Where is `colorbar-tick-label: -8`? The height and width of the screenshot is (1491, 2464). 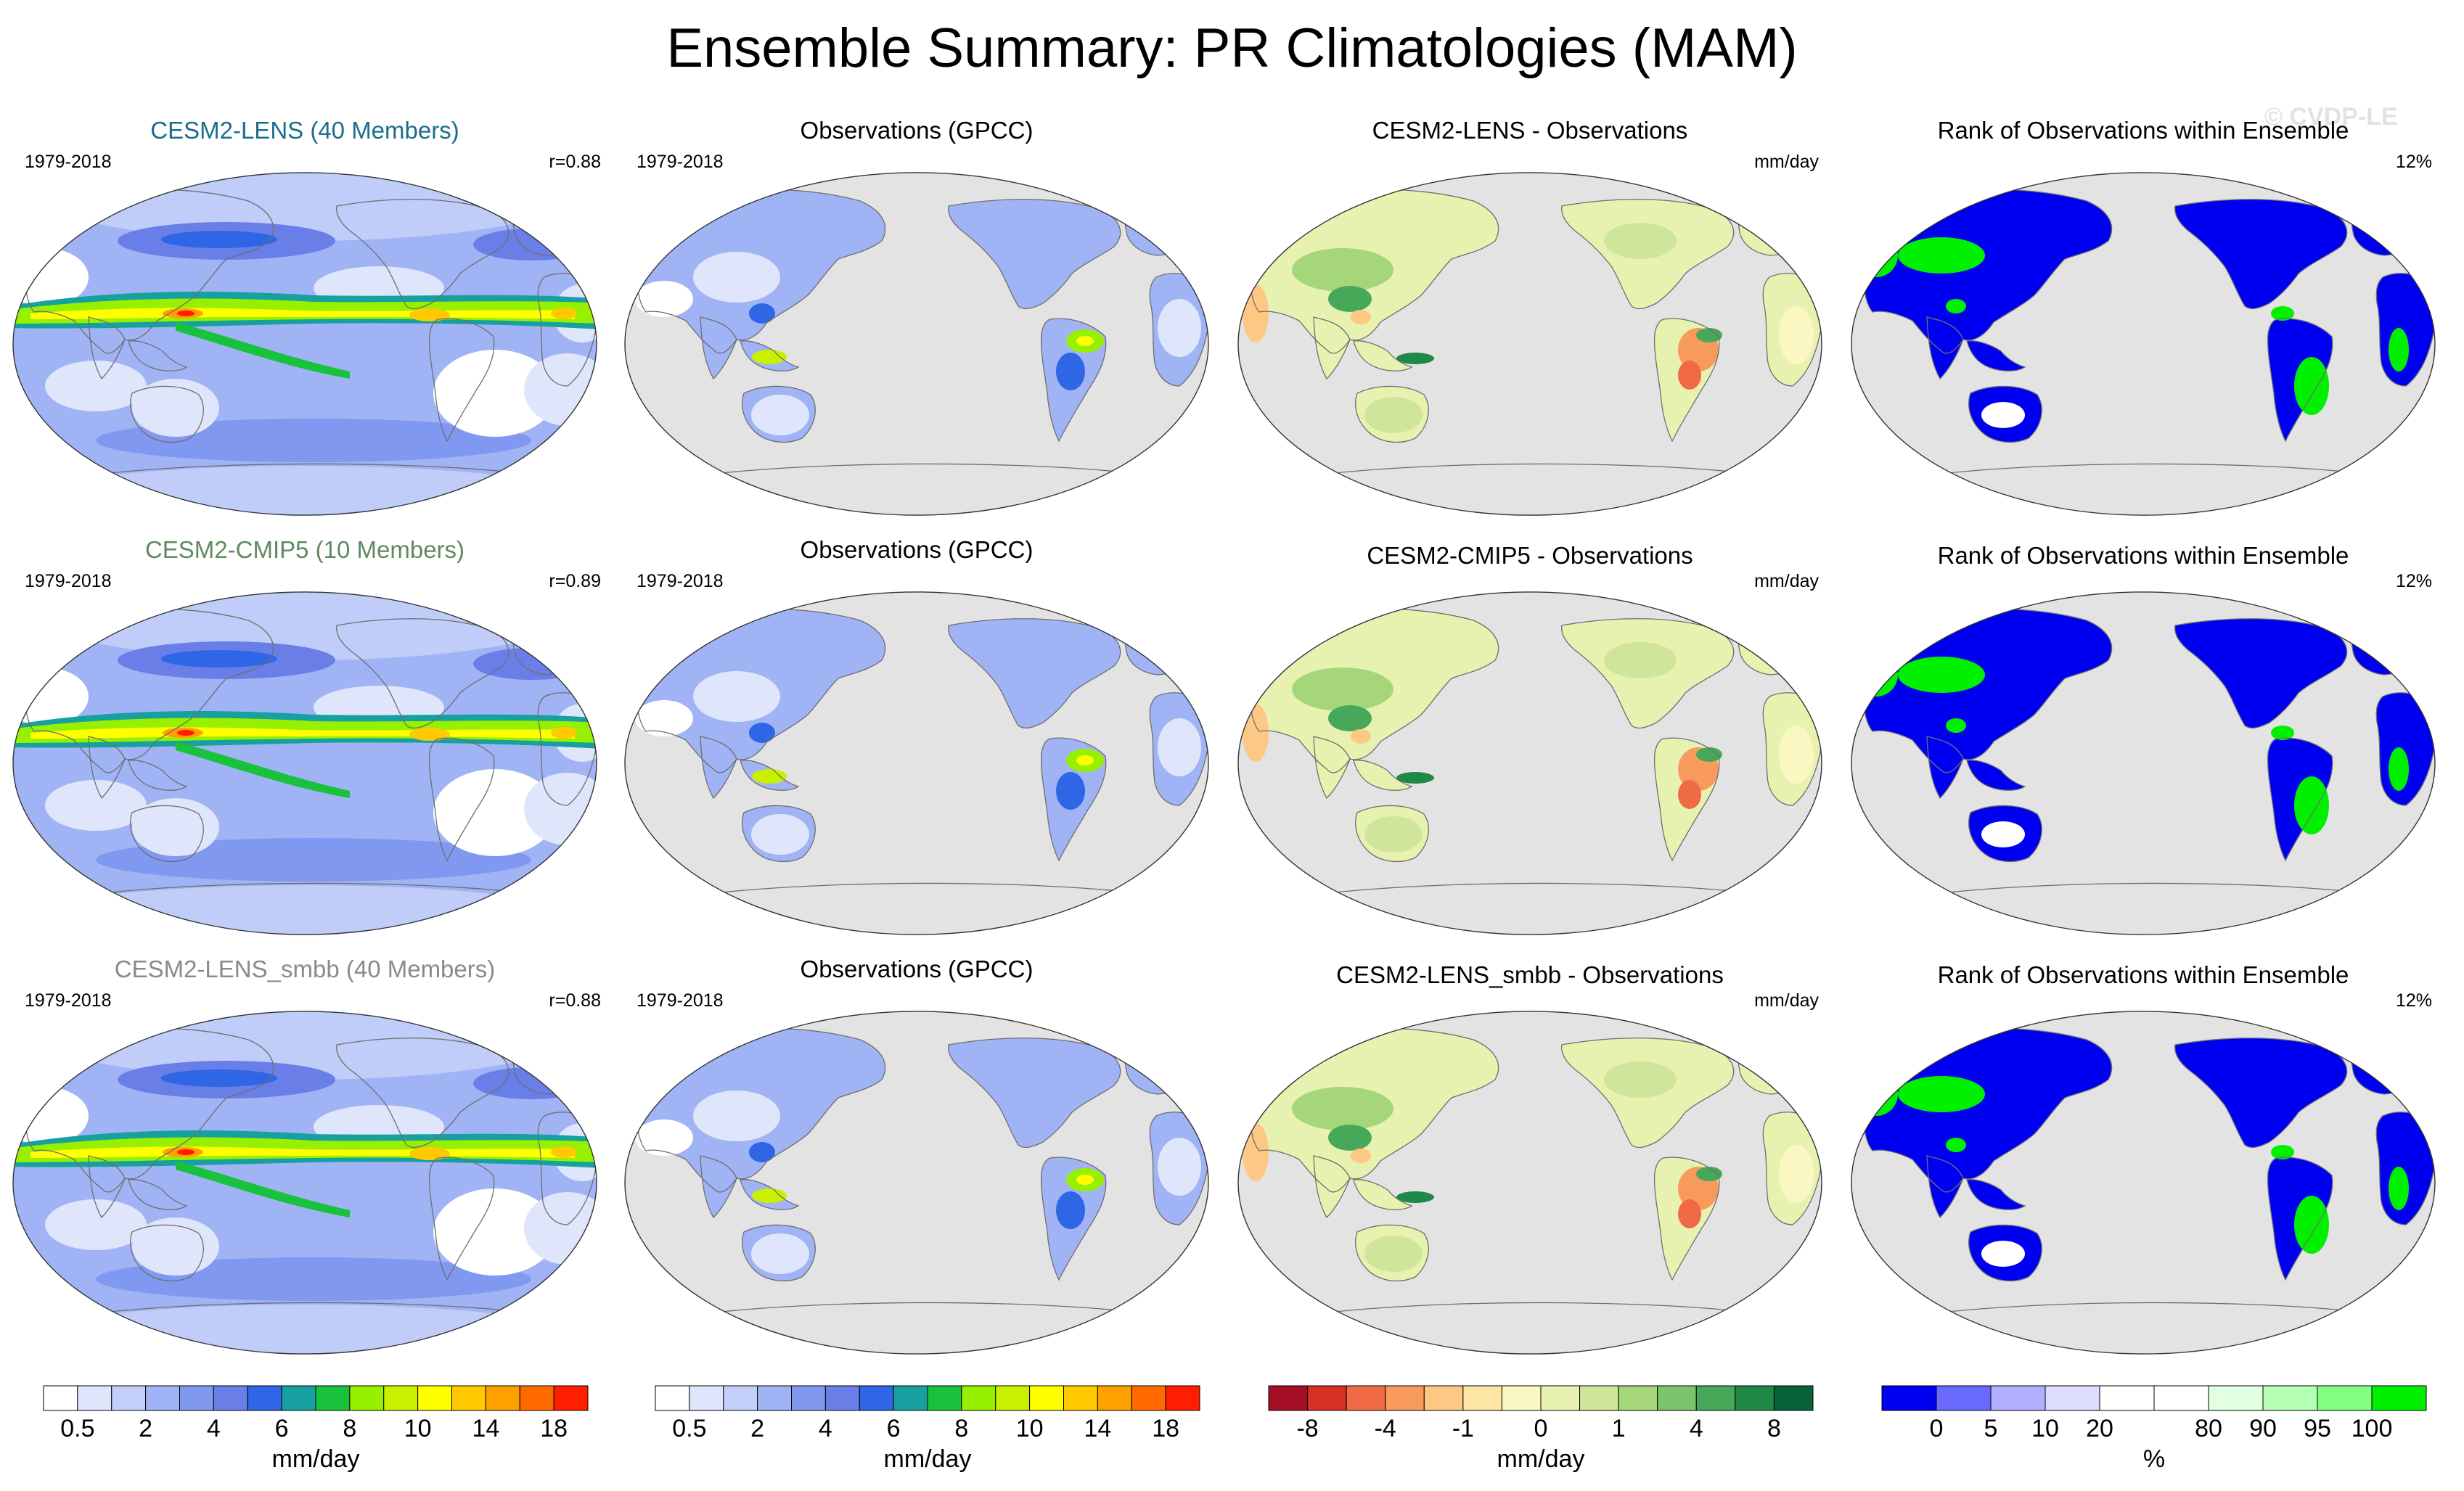 colorbar-tick-label: -8 is located at coordinates (1307, 1428).